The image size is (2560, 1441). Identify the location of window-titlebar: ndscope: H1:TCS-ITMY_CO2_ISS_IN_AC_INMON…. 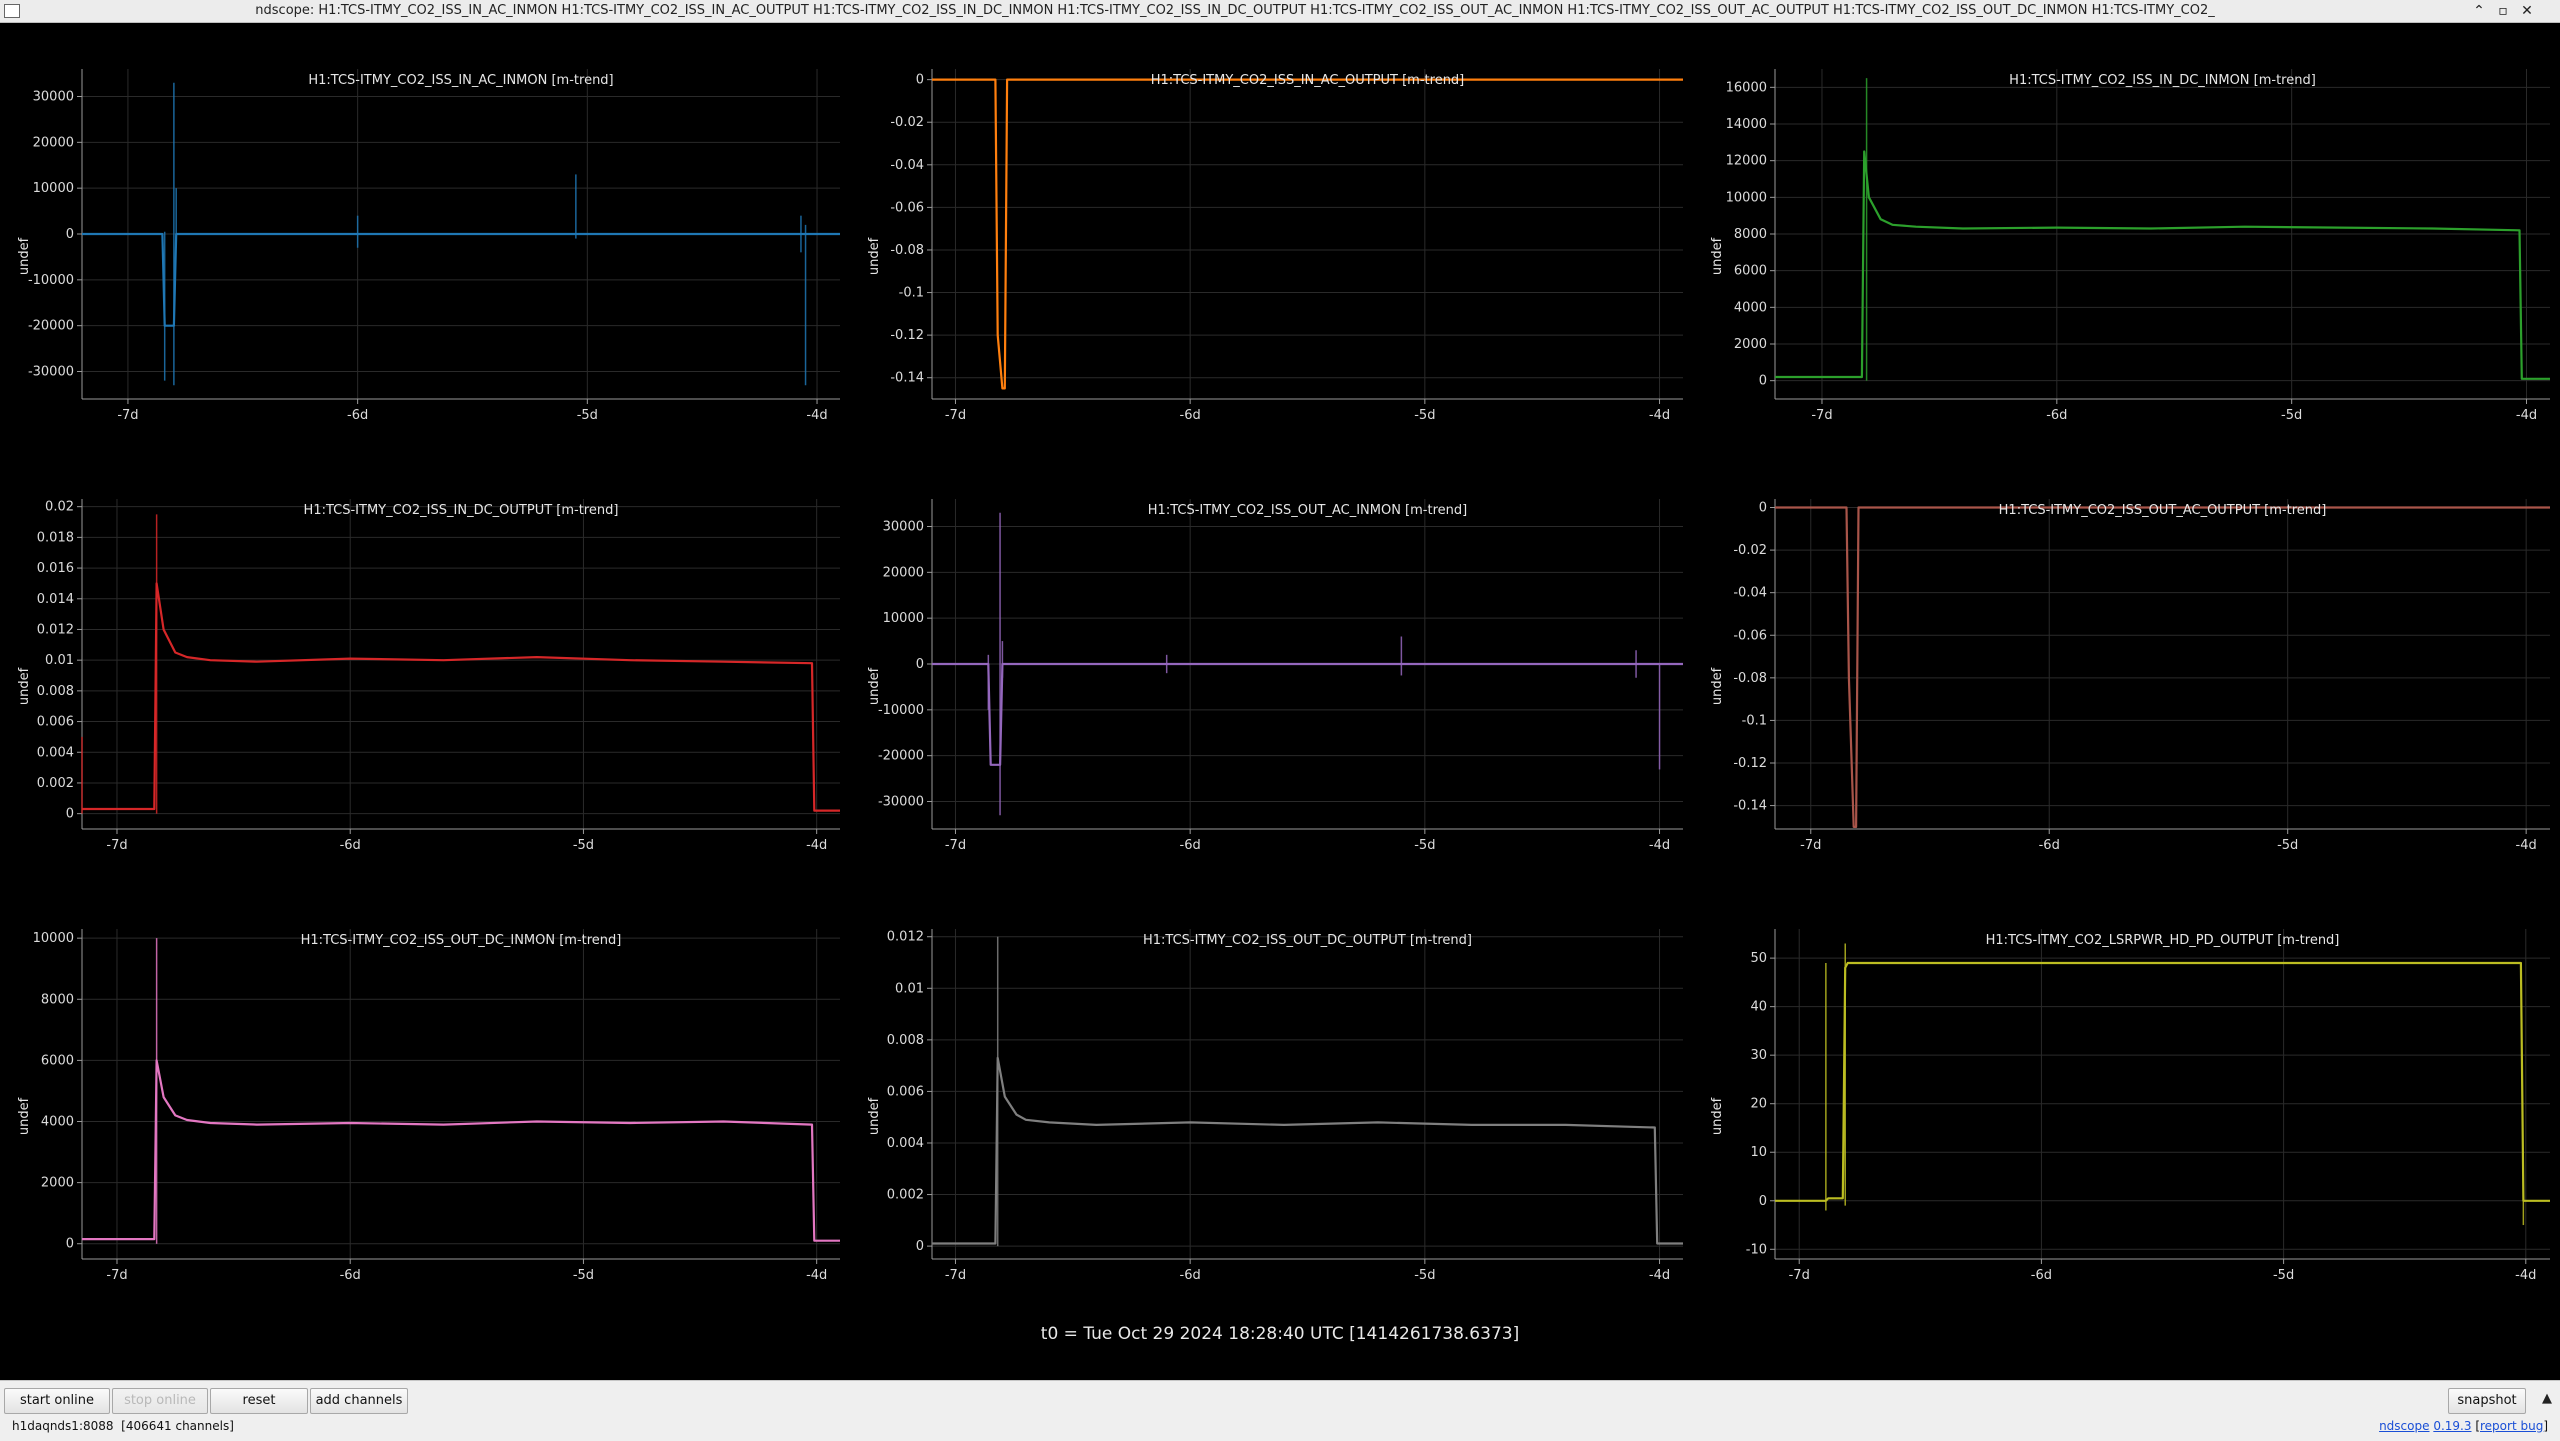
(1280, 11).